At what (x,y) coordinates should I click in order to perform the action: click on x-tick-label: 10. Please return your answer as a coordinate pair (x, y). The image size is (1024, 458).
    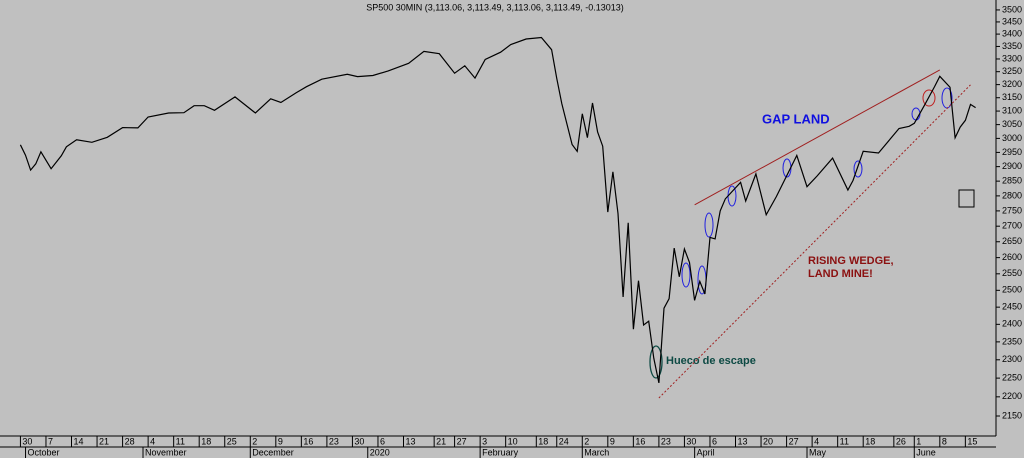
    Looking at the image, I should click on (513, 441).